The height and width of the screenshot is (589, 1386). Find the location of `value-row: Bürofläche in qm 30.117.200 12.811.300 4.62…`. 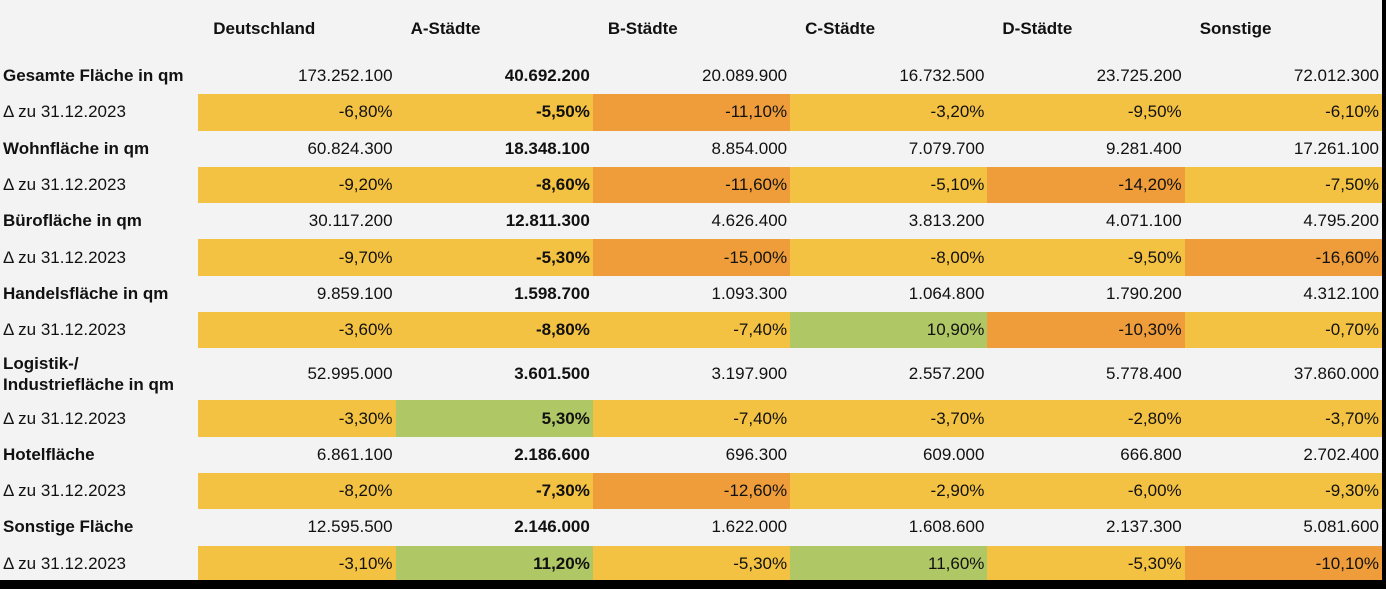

value-row: Bürofläche in qm 30.117.200 12.811.300 4.62… is located at coordinates (691, 221).